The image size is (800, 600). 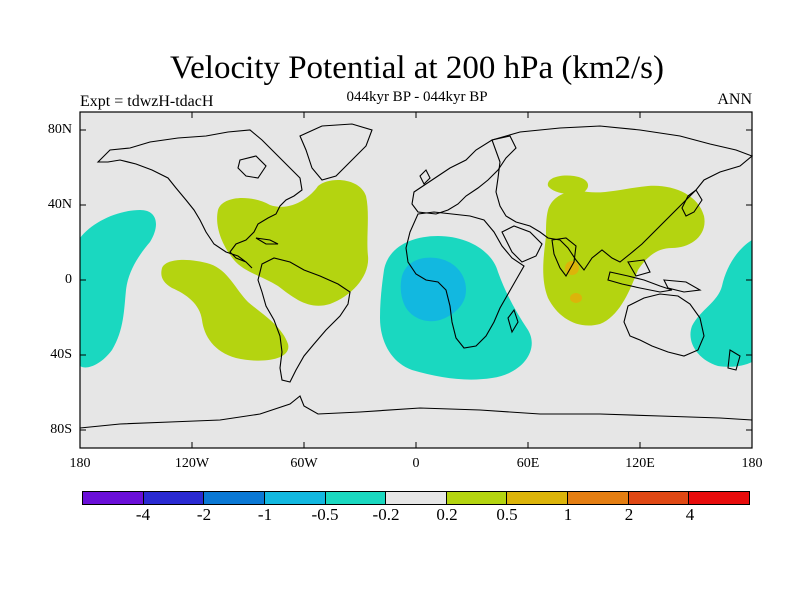 I want to click on japan, so click(x=692, y=203).